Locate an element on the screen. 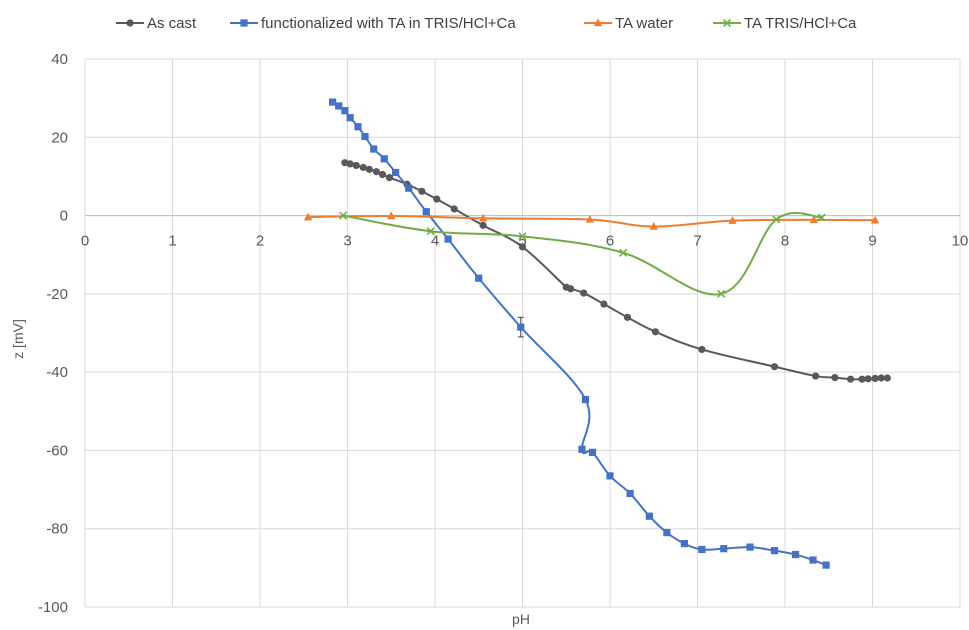  x-tick-label: 8 is located at coordinates (785, 241).